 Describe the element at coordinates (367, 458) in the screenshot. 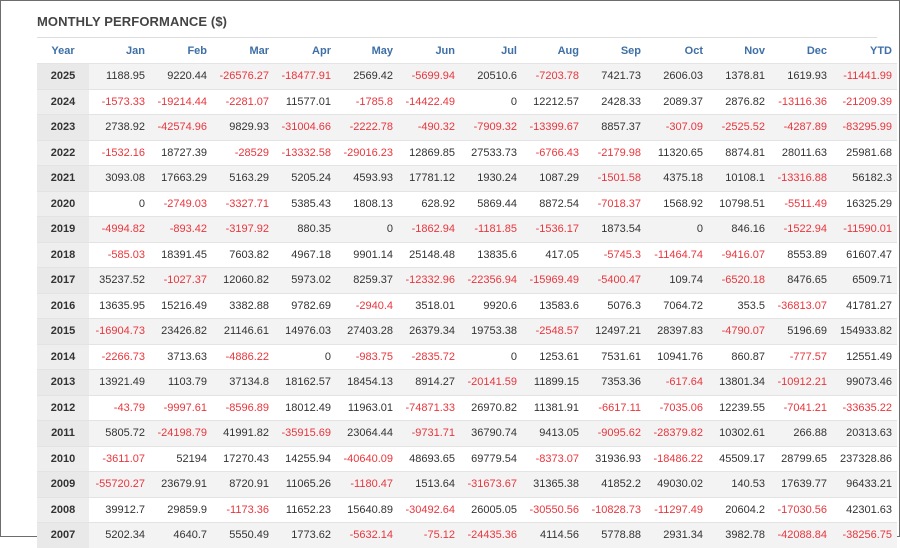

I see `month-cell: -40640.09` at that location.